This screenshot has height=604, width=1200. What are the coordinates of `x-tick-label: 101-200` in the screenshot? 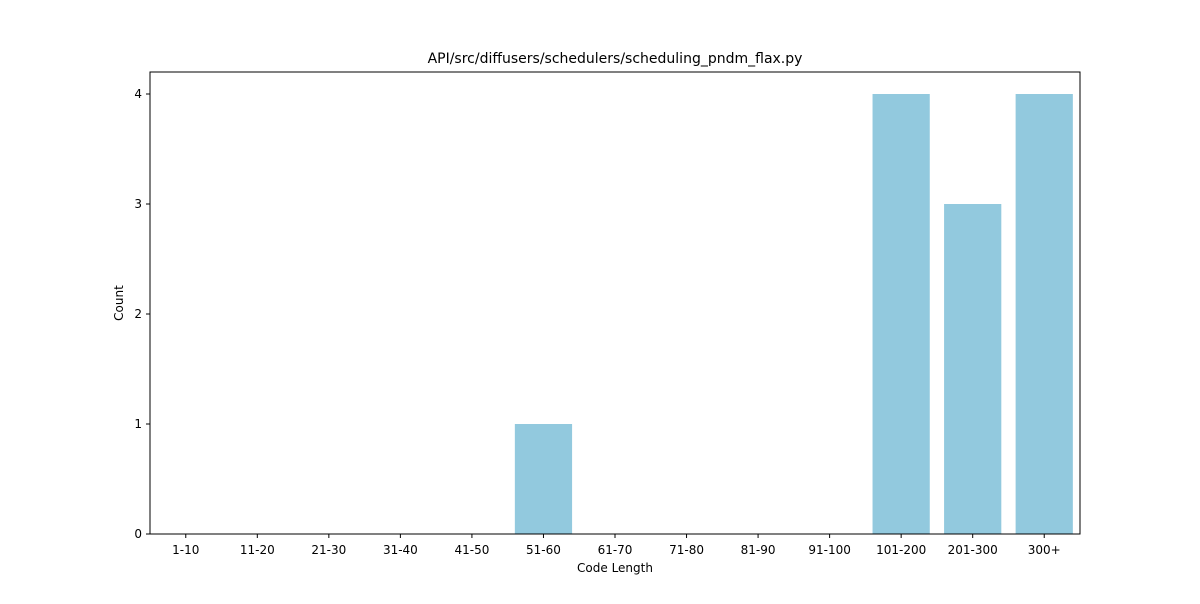 It's located at (901, 550).